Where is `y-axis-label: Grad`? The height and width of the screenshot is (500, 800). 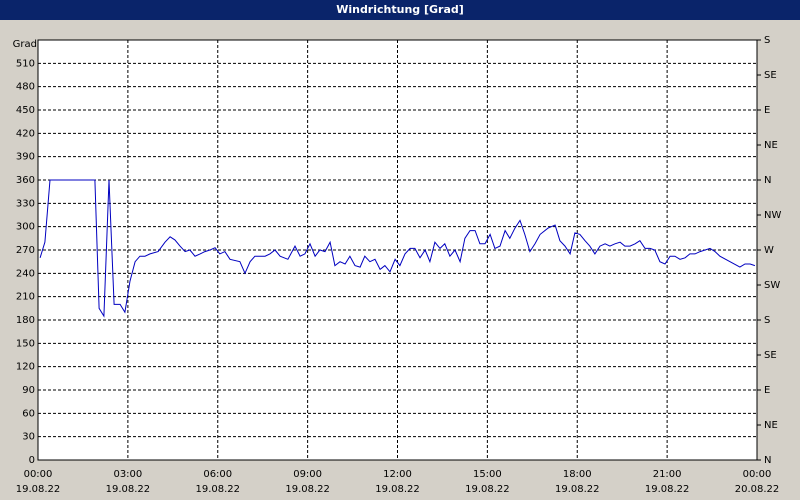
y-axis-label: Grad is located at coordinates (25, 44).